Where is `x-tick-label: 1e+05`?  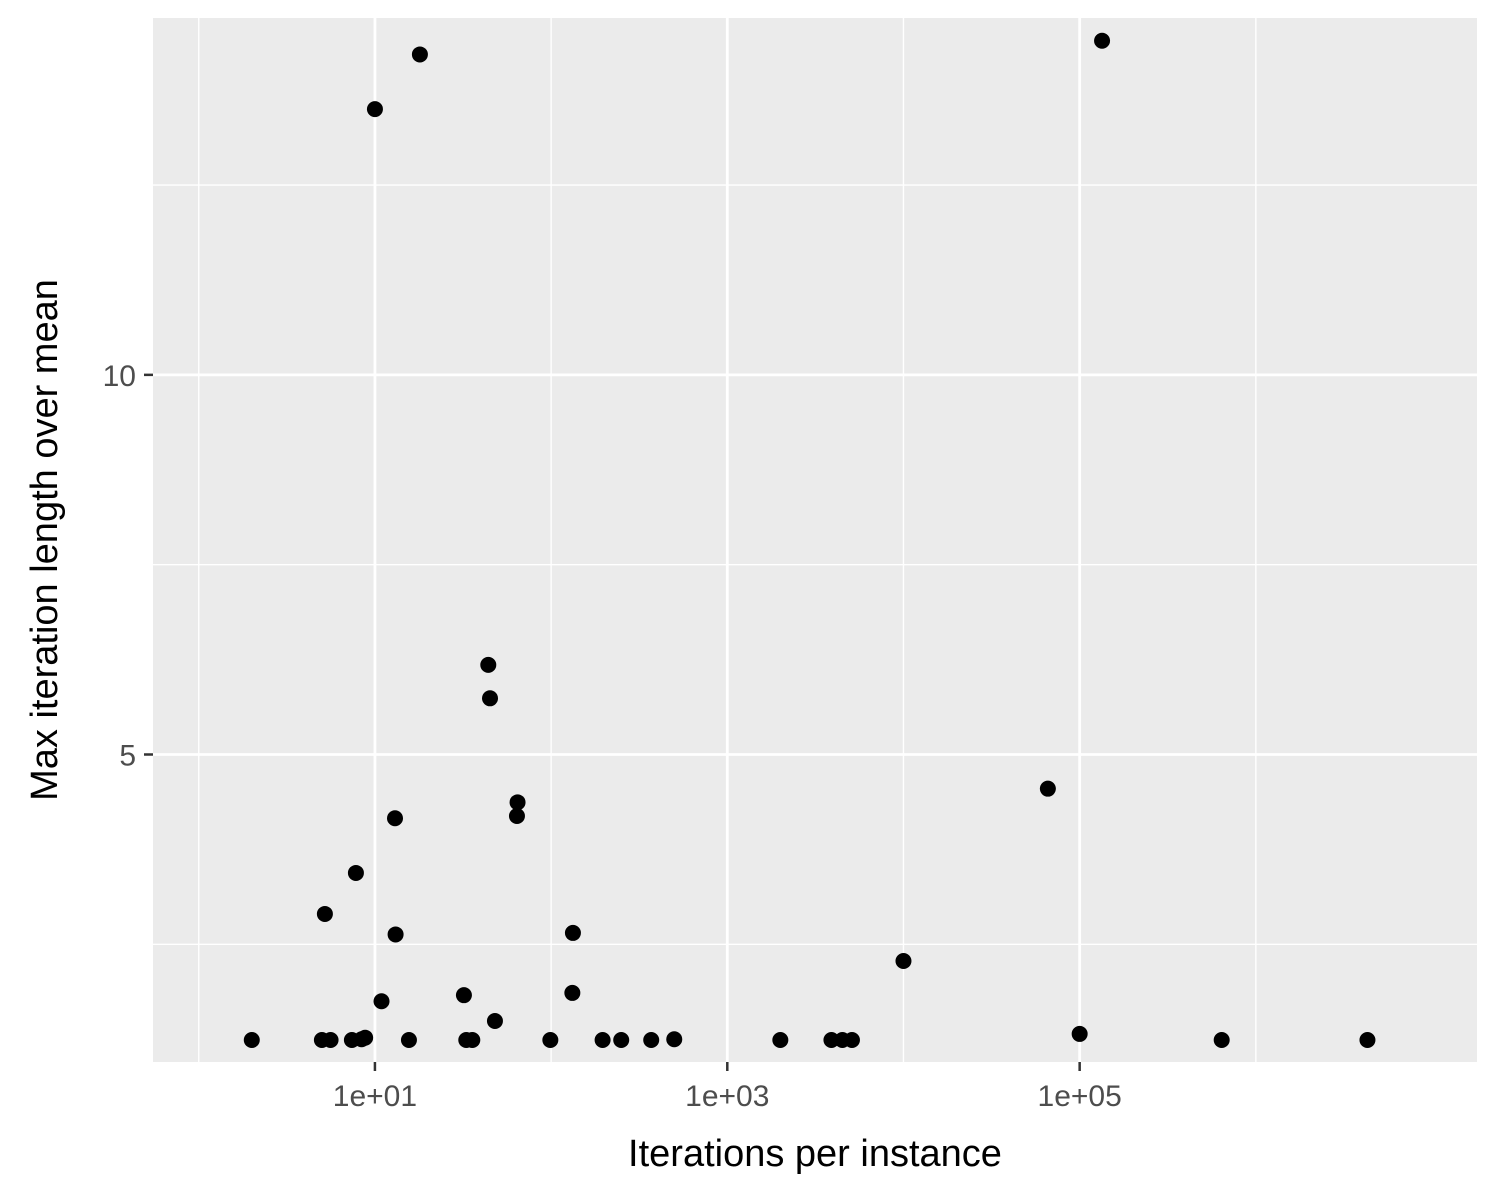 x-tick-label: 1e+05 is located at coordinates (1080, 1096).